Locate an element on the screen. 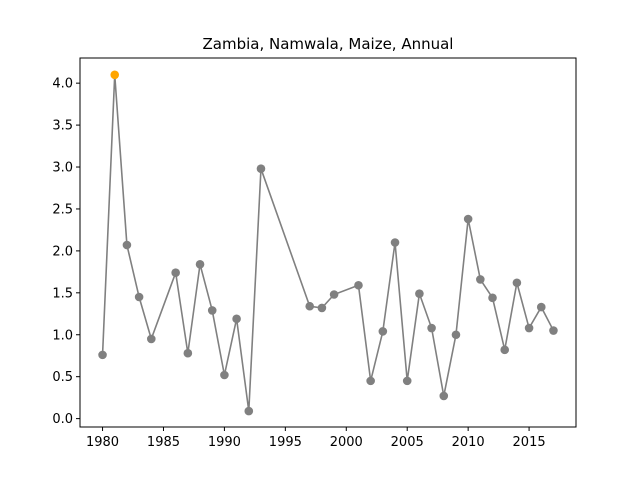  x-tick-label: 1980 is located at coordinates (102, 442).